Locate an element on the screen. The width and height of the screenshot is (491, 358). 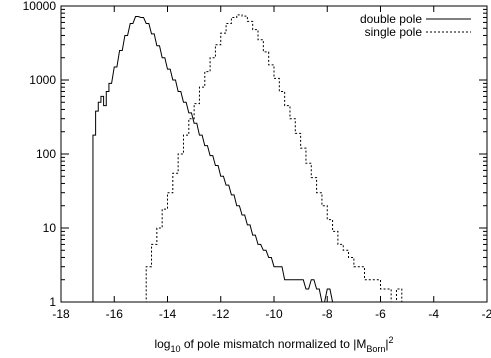
y-tick-label: 1 is located at coordinates (52, 302).